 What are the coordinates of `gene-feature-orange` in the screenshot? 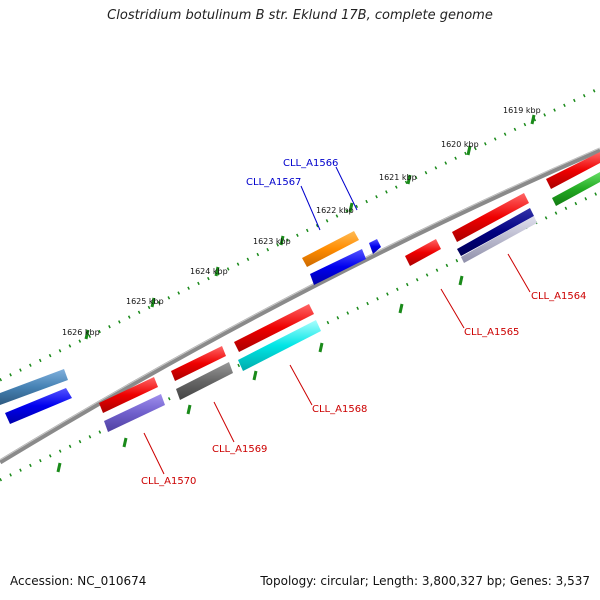 It's located at (330, 249).